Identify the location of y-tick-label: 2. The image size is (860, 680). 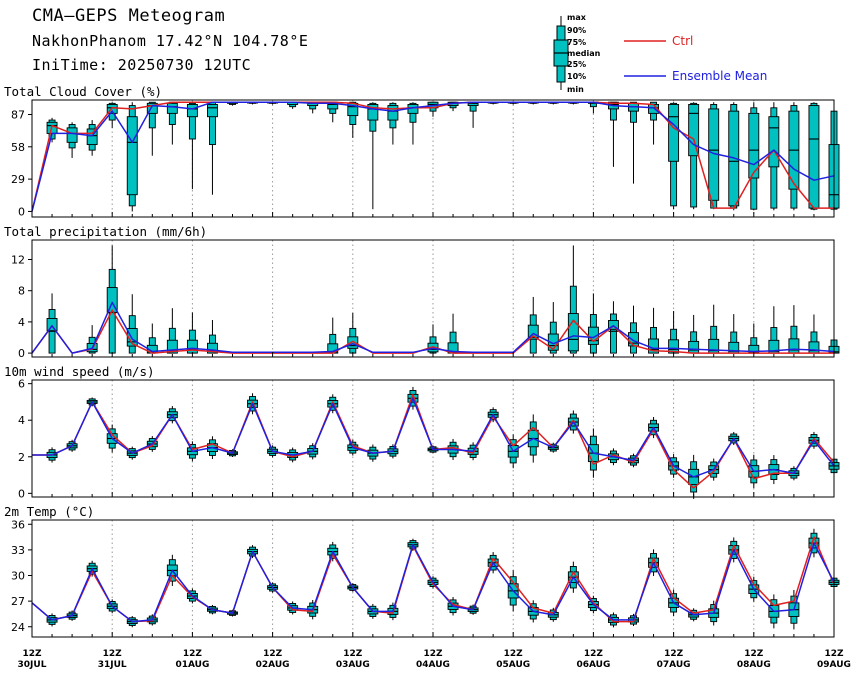
(21, 457).